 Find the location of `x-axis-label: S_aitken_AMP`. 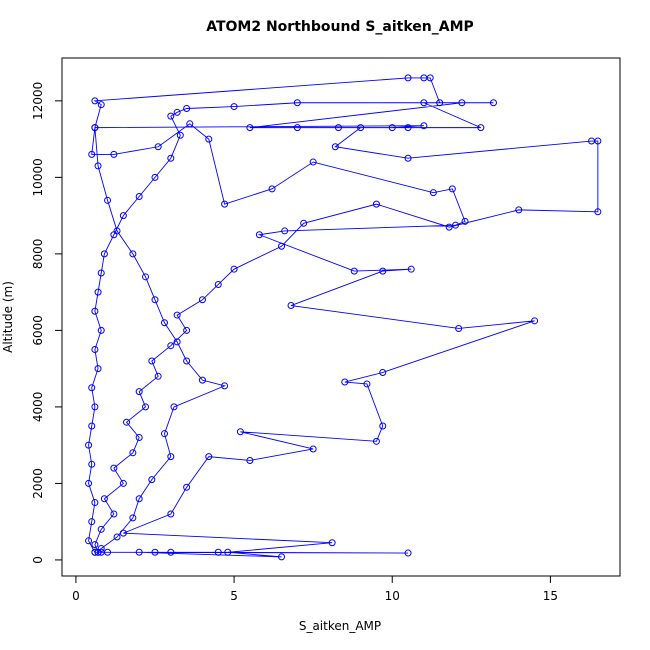

x-axis-label: S_aitken_AMP is located at coordinates (340, 626).